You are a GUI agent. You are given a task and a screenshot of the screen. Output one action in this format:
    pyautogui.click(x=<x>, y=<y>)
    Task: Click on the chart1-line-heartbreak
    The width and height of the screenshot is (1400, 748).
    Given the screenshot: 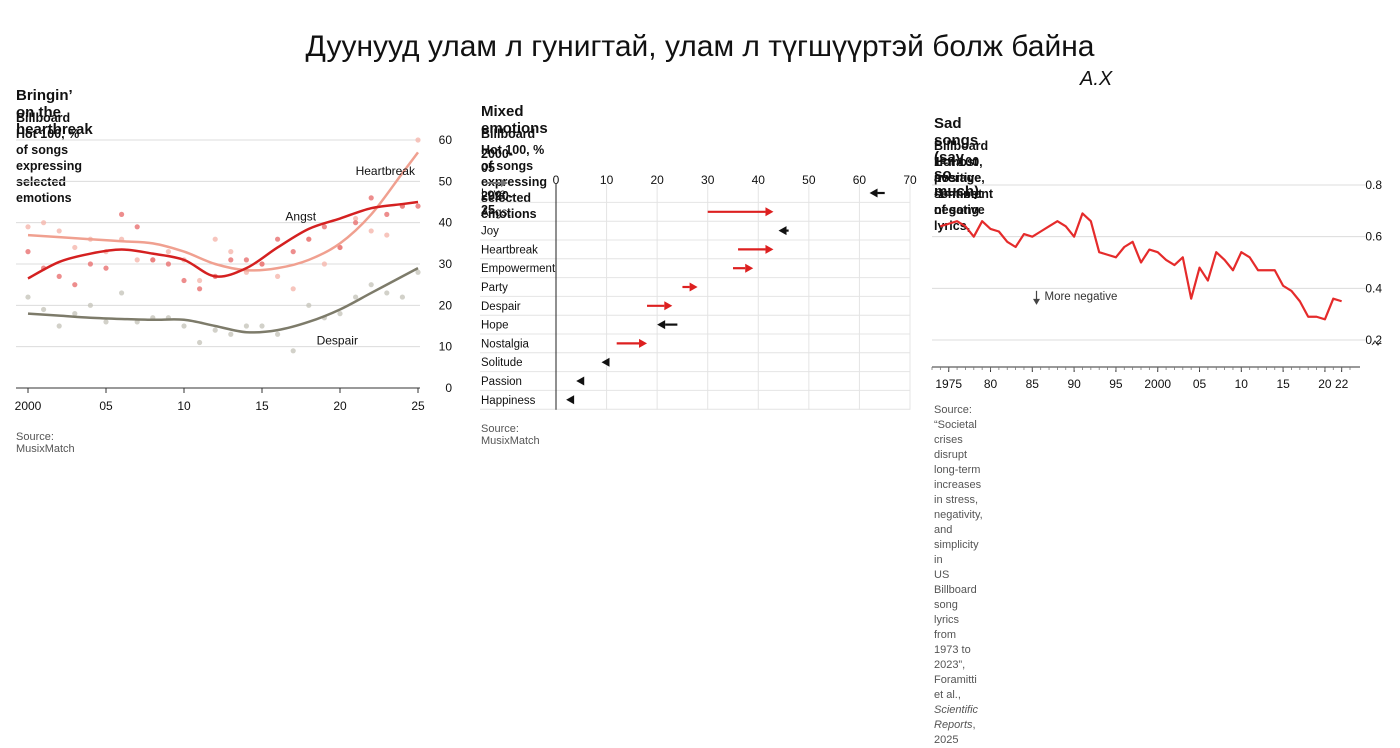 What is the action you would take?
    pyautogui.click(x=223, y=211)
    